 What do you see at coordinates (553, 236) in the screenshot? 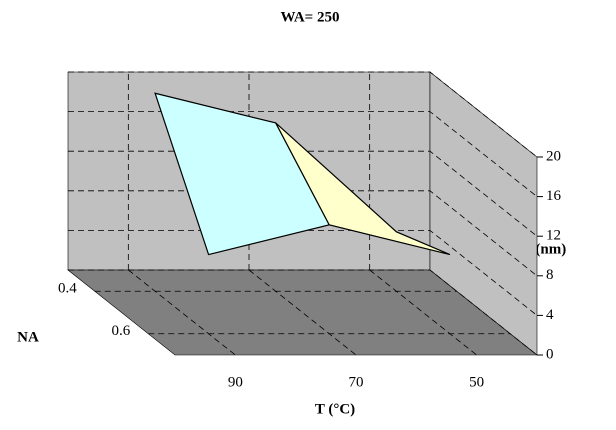
I see `z-tick-label: 12` at bounding box center [553, 236].